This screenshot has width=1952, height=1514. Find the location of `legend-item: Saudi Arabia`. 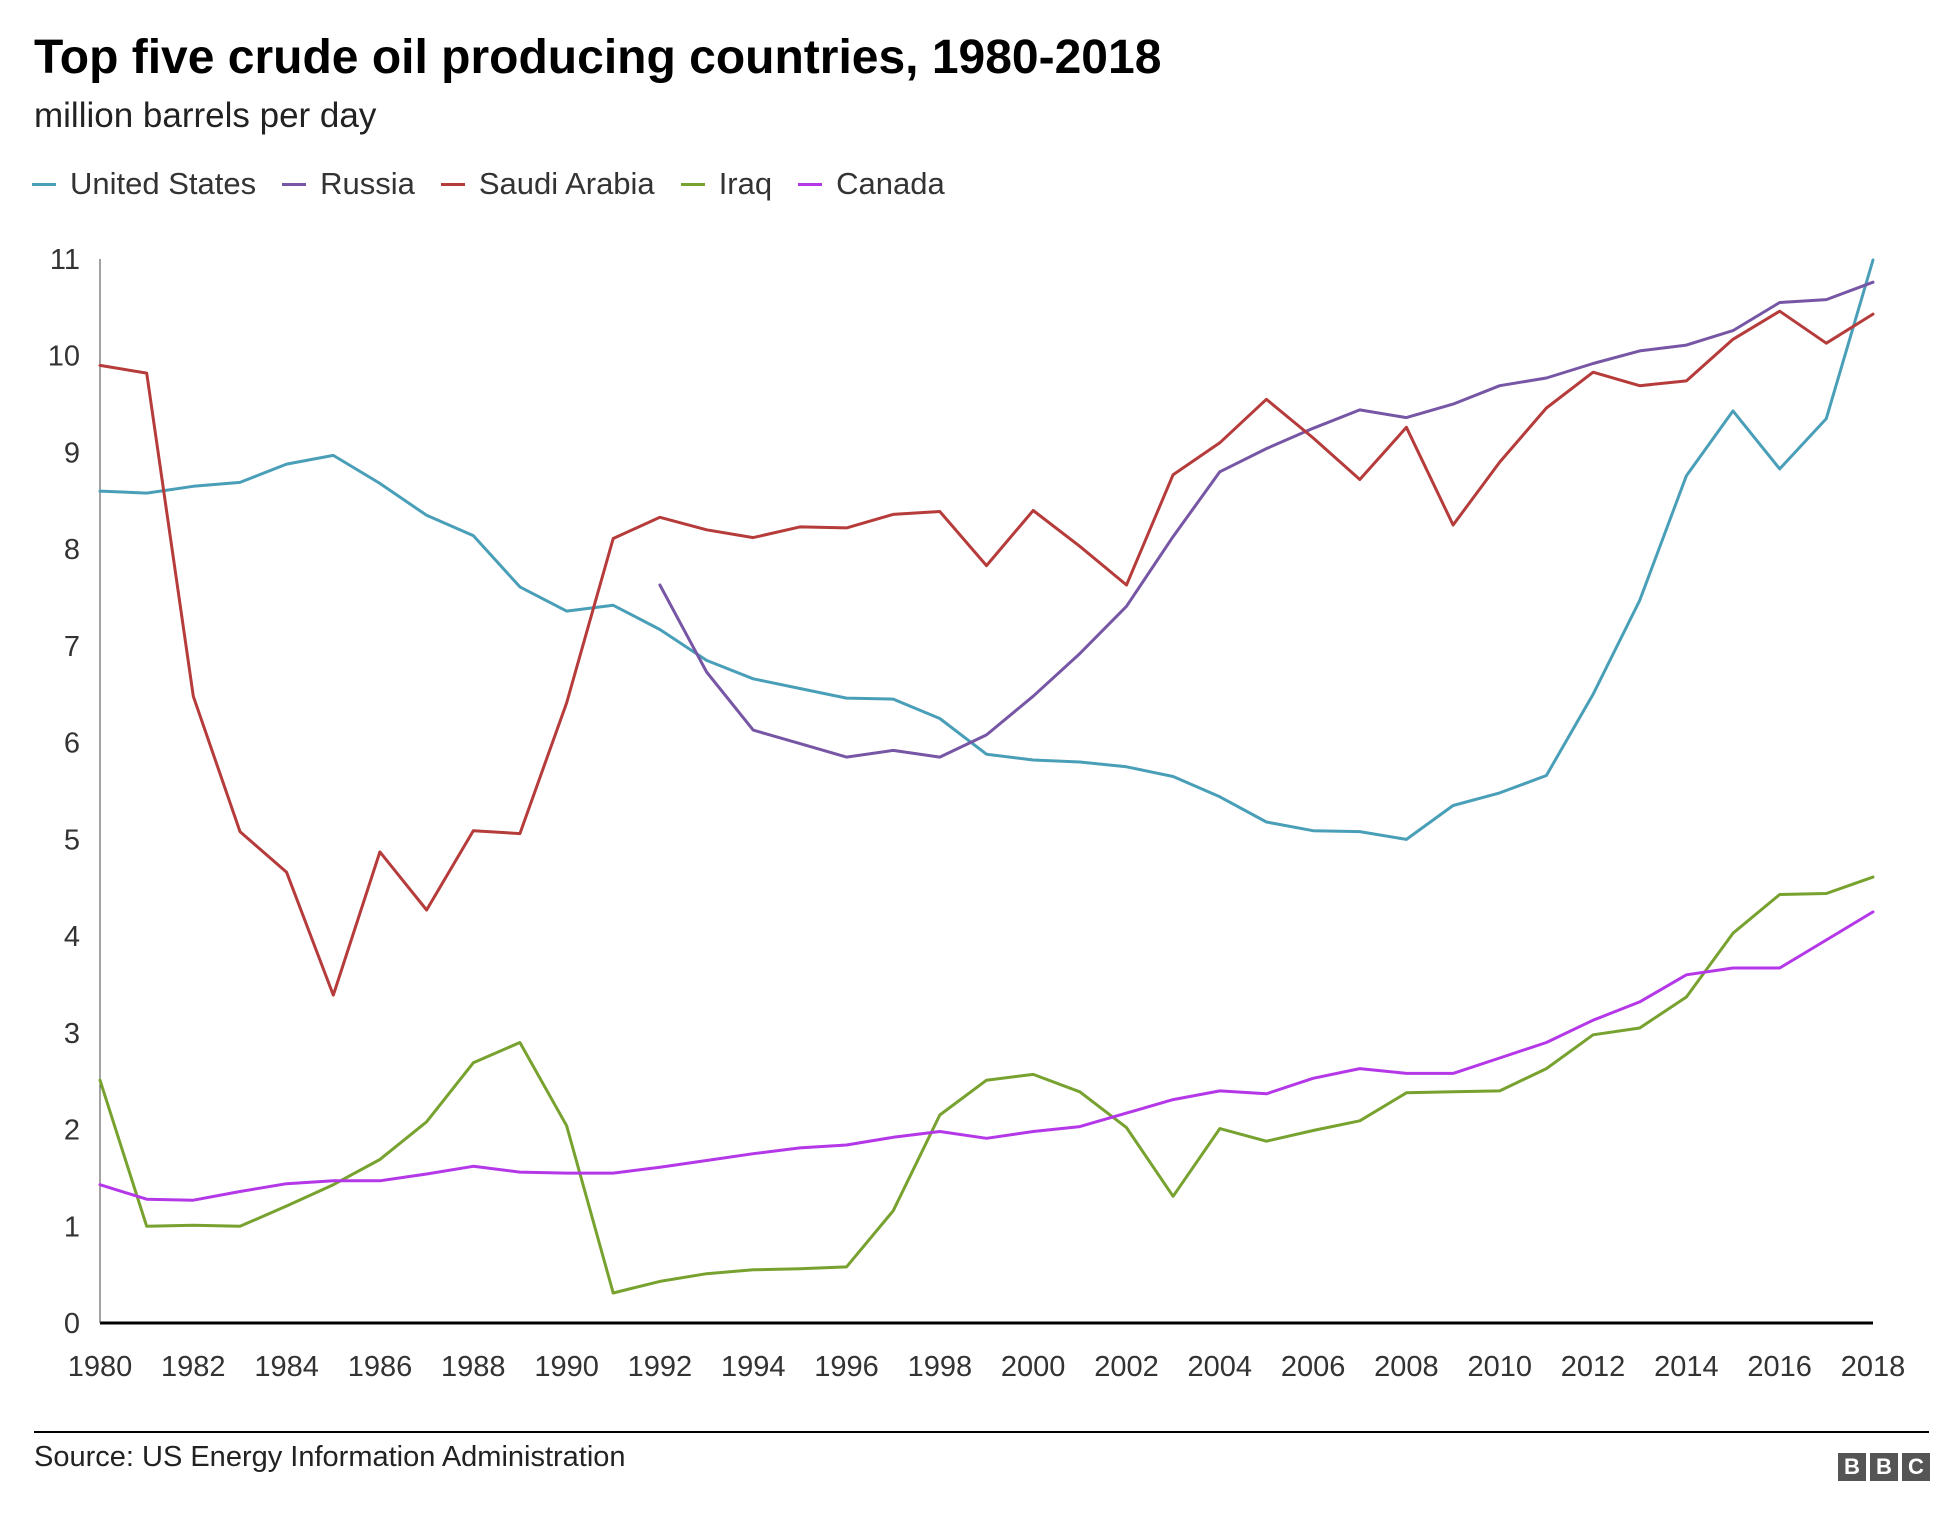

legend-item: Saudi Arabia is located at coordinates (547, 184).